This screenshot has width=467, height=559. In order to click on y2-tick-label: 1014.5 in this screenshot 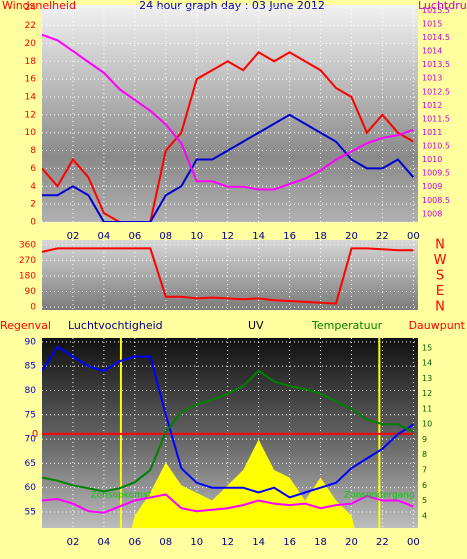, I will do `click(436, 37)`.